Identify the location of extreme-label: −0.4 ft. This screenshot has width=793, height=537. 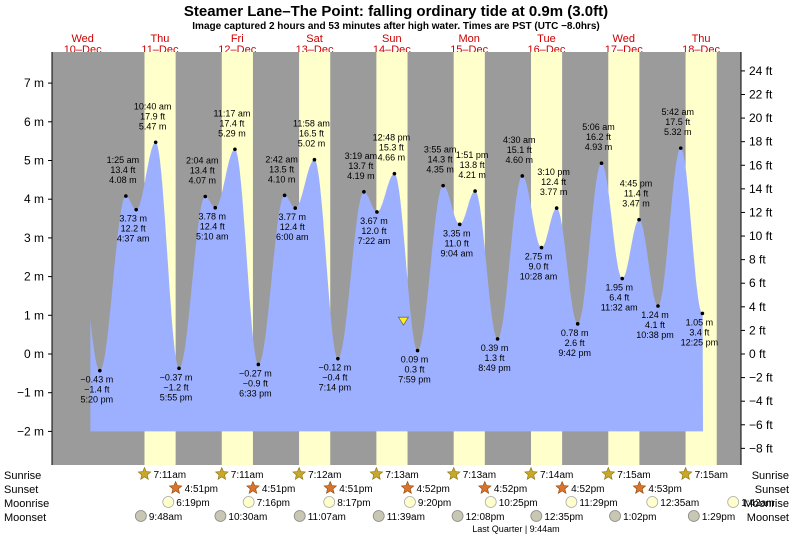
(335, 378).